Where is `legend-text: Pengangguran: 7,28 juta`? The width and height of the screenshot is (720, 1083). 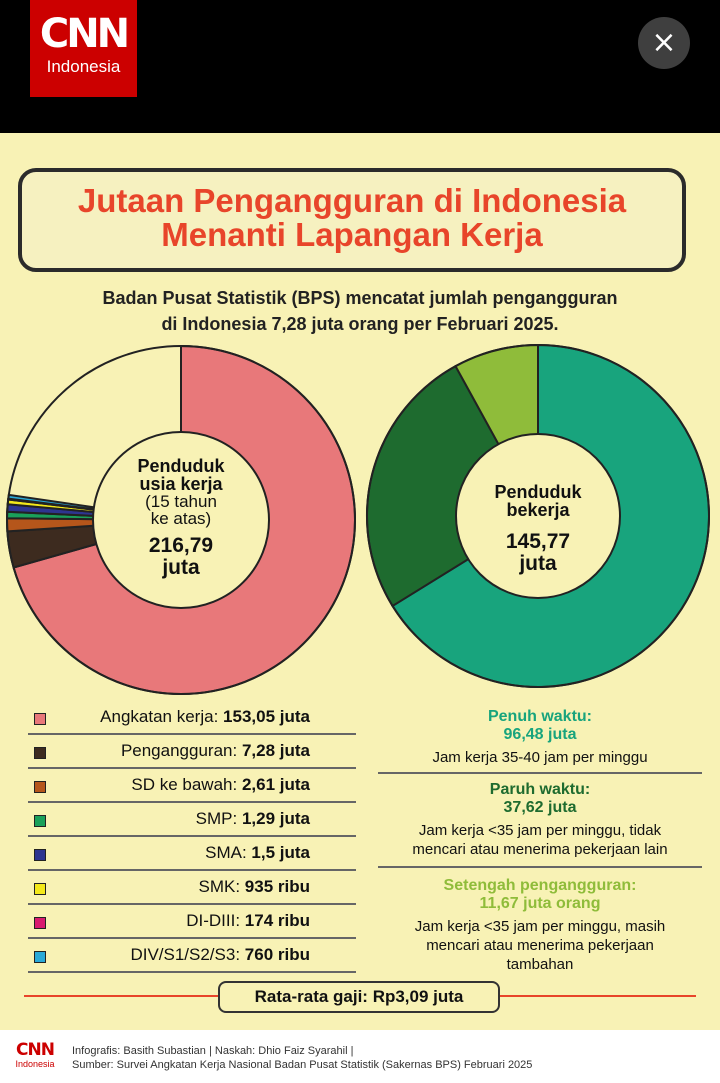 legend-text: Pengangguran: 7,28 juta is located at coordinates (215, 751).